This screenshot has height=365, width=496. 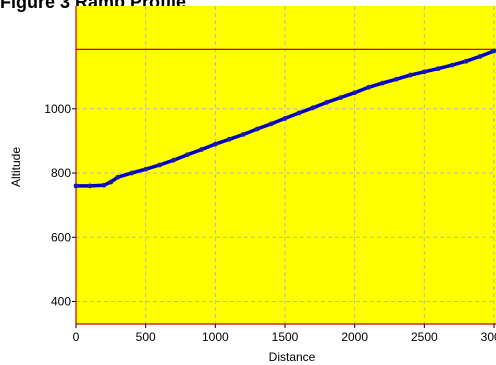 What do you see at coordinates (61, 237) in the screenshot?
I see `y-tick-label: 600` at bounding box center [61, 237].